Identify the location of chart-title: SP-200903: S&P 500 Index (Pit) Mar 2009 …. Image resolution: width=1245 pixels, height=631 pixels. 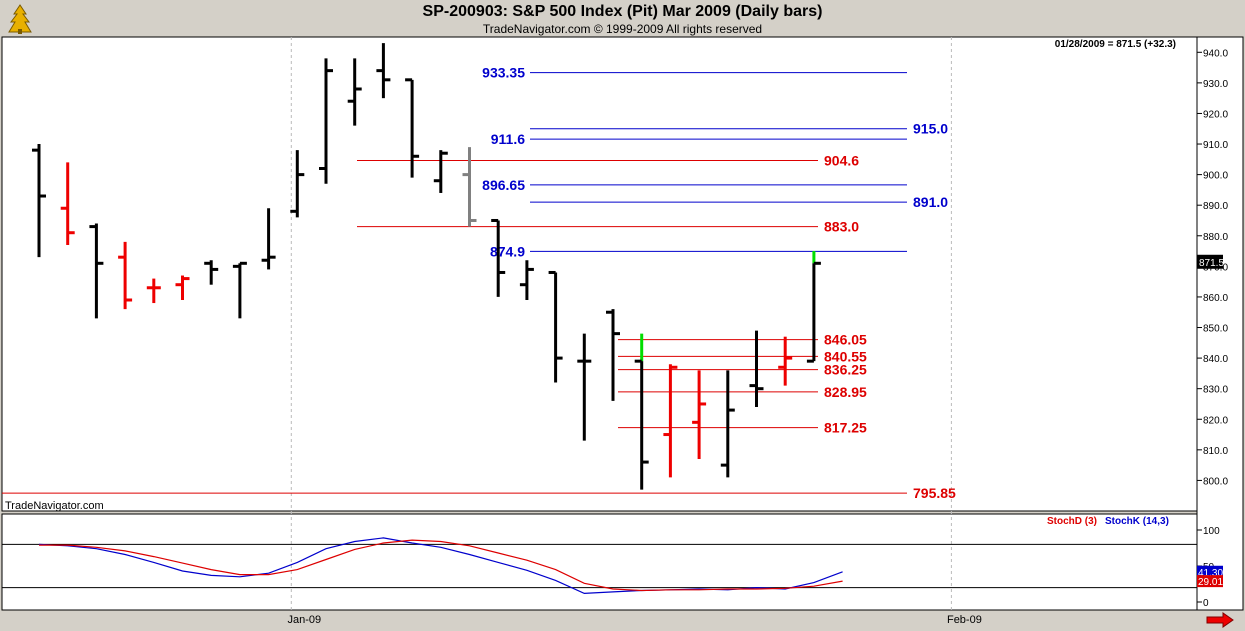
(622, 11).